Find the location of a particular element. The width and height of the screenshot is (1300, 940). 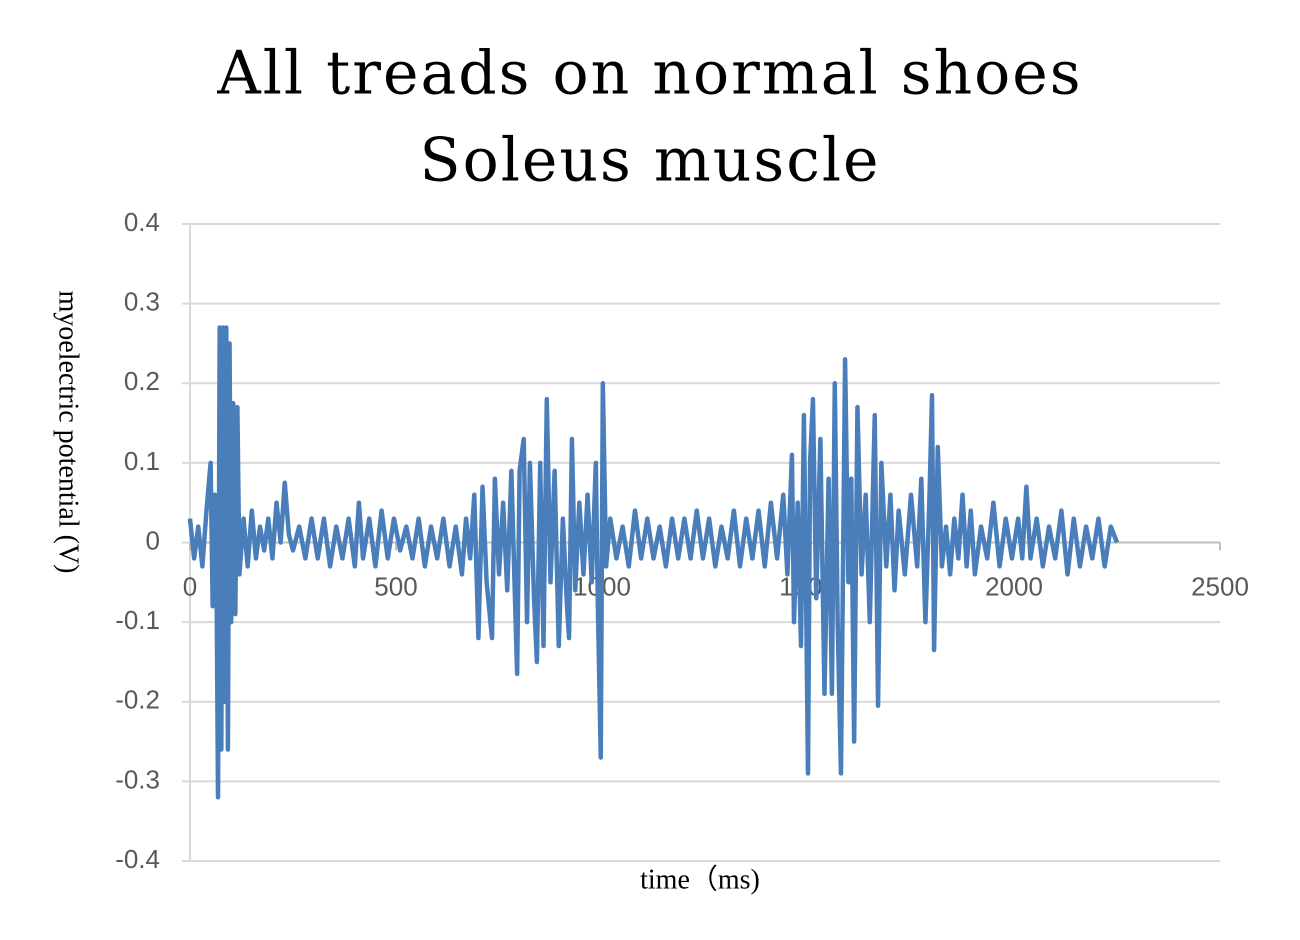

y-tick-label: 0.1 is located at coordinates (142, 461).